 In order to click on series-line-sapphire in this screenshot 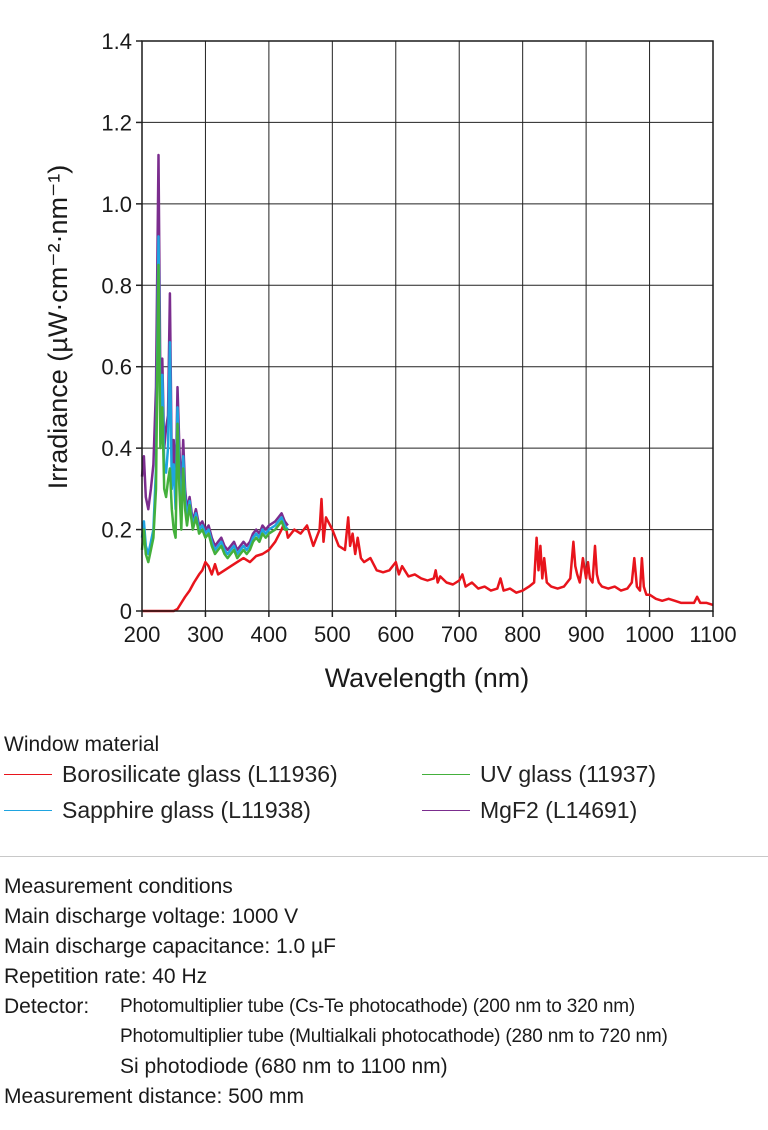, I will do `click(214, 395)`.